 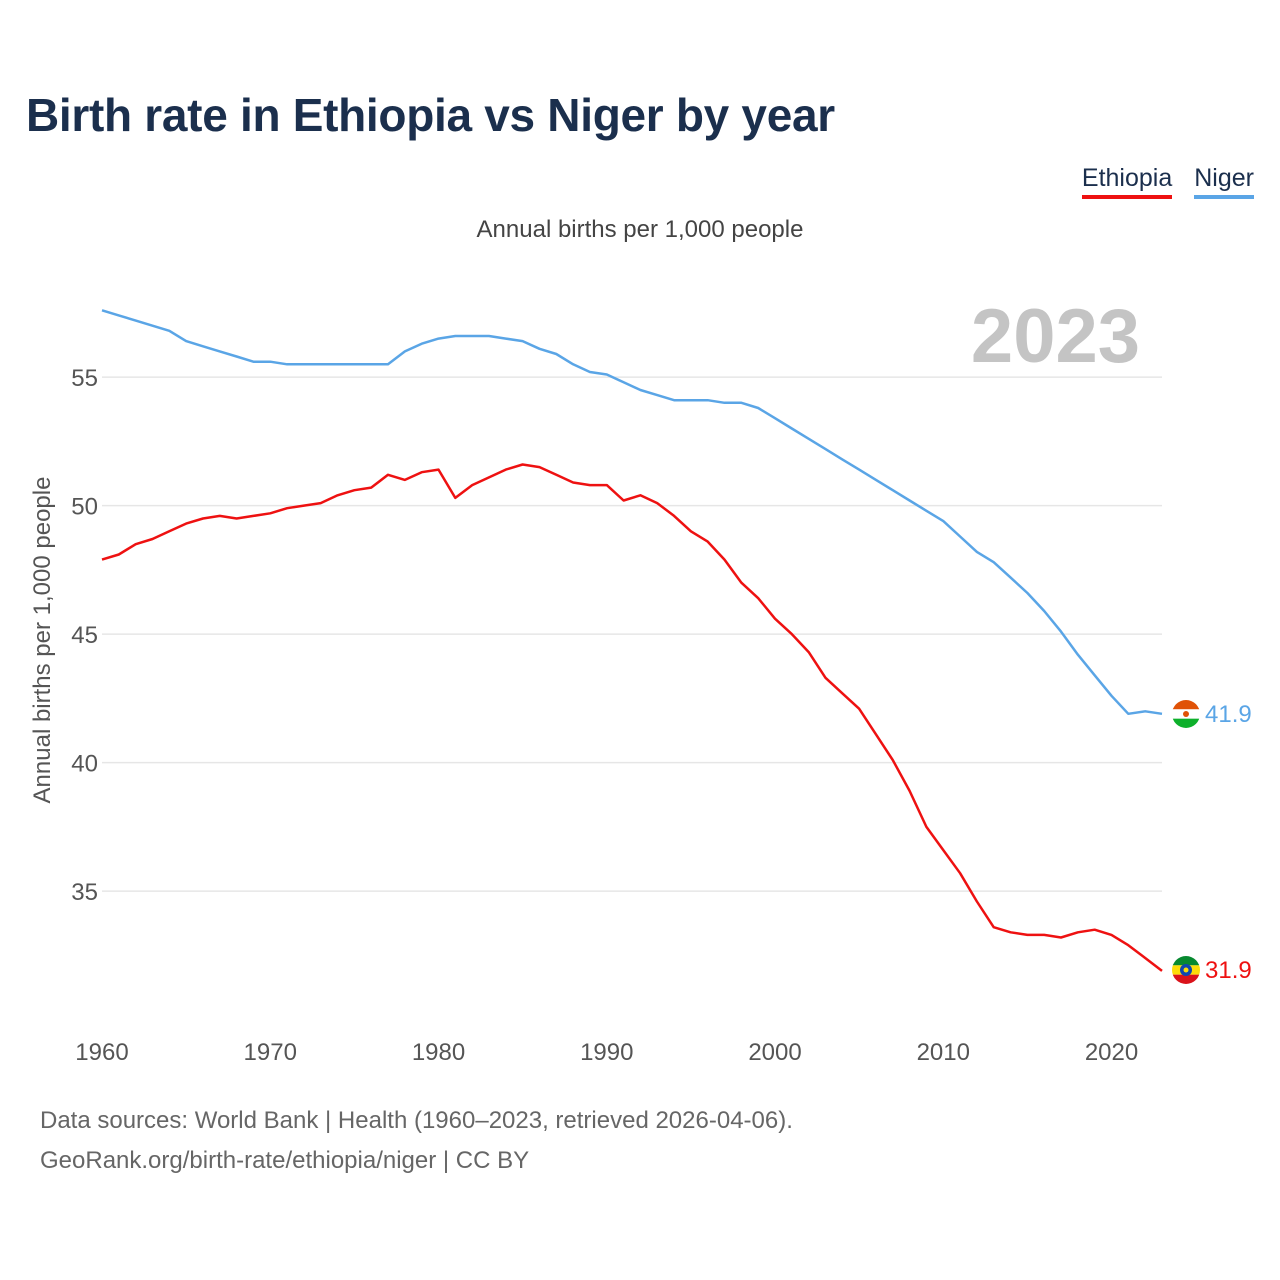 I want to click on niger-flag-icon, so click(x=1186, y=714).